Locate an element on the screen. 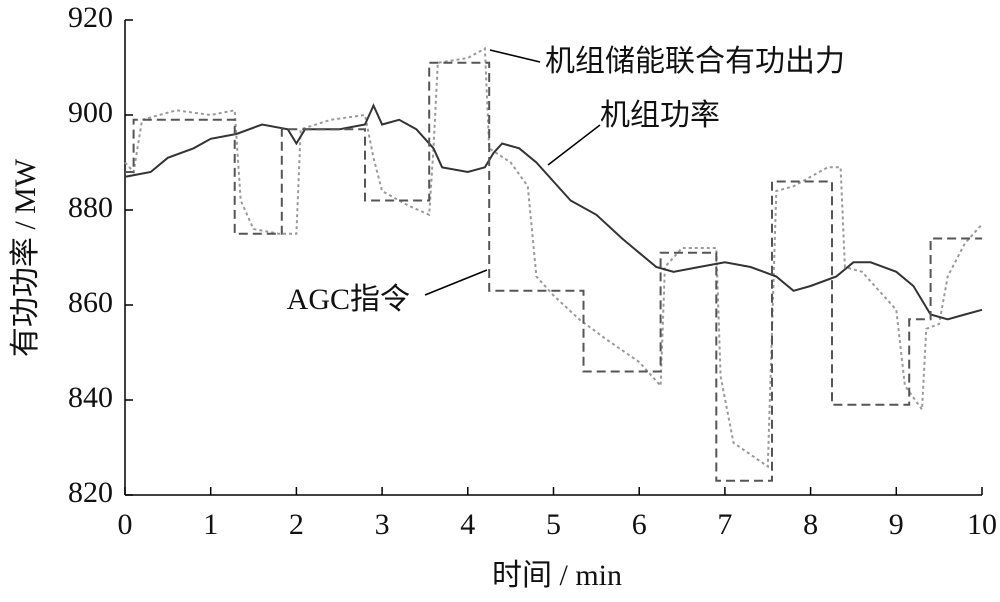 The width and height of the screenshot is (1000, 602). y-tick-label: 880 is located at coordinates (90, 207).